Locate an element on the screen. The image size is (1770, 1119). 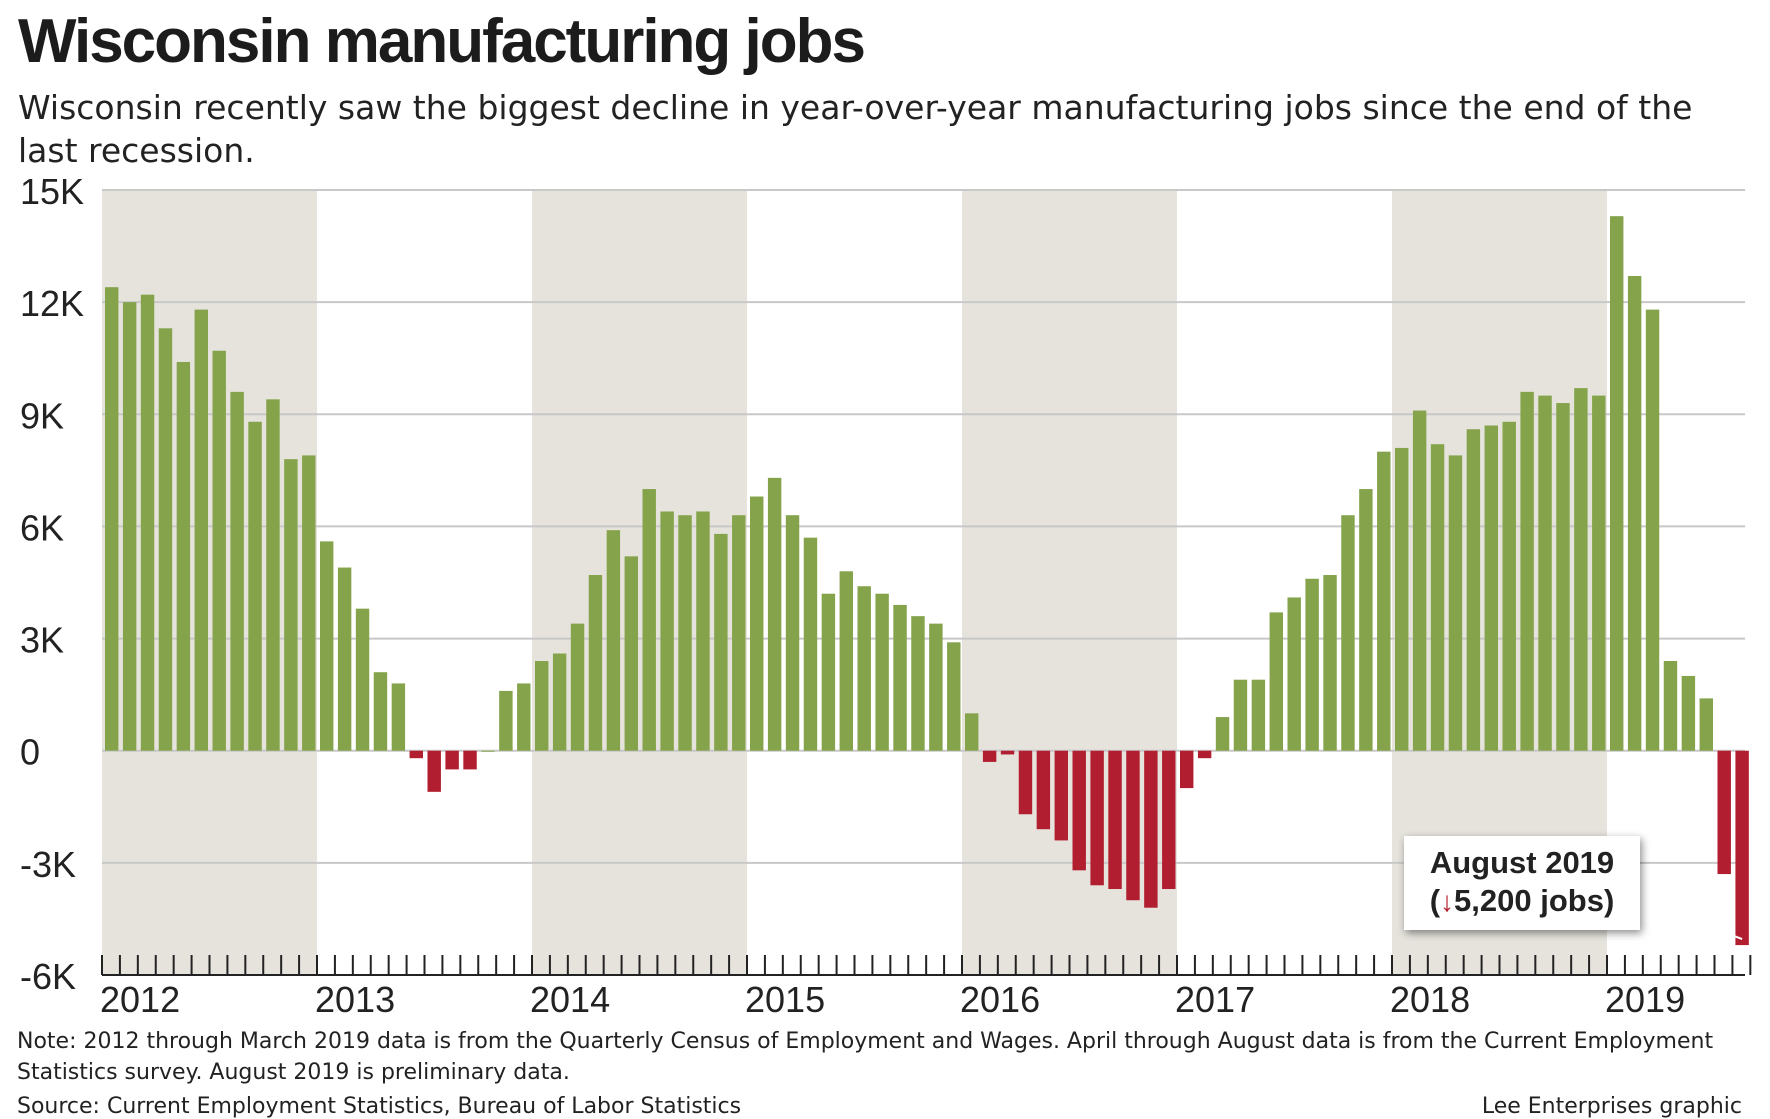
year-band-2016 is located at coordinates (1069, 582).